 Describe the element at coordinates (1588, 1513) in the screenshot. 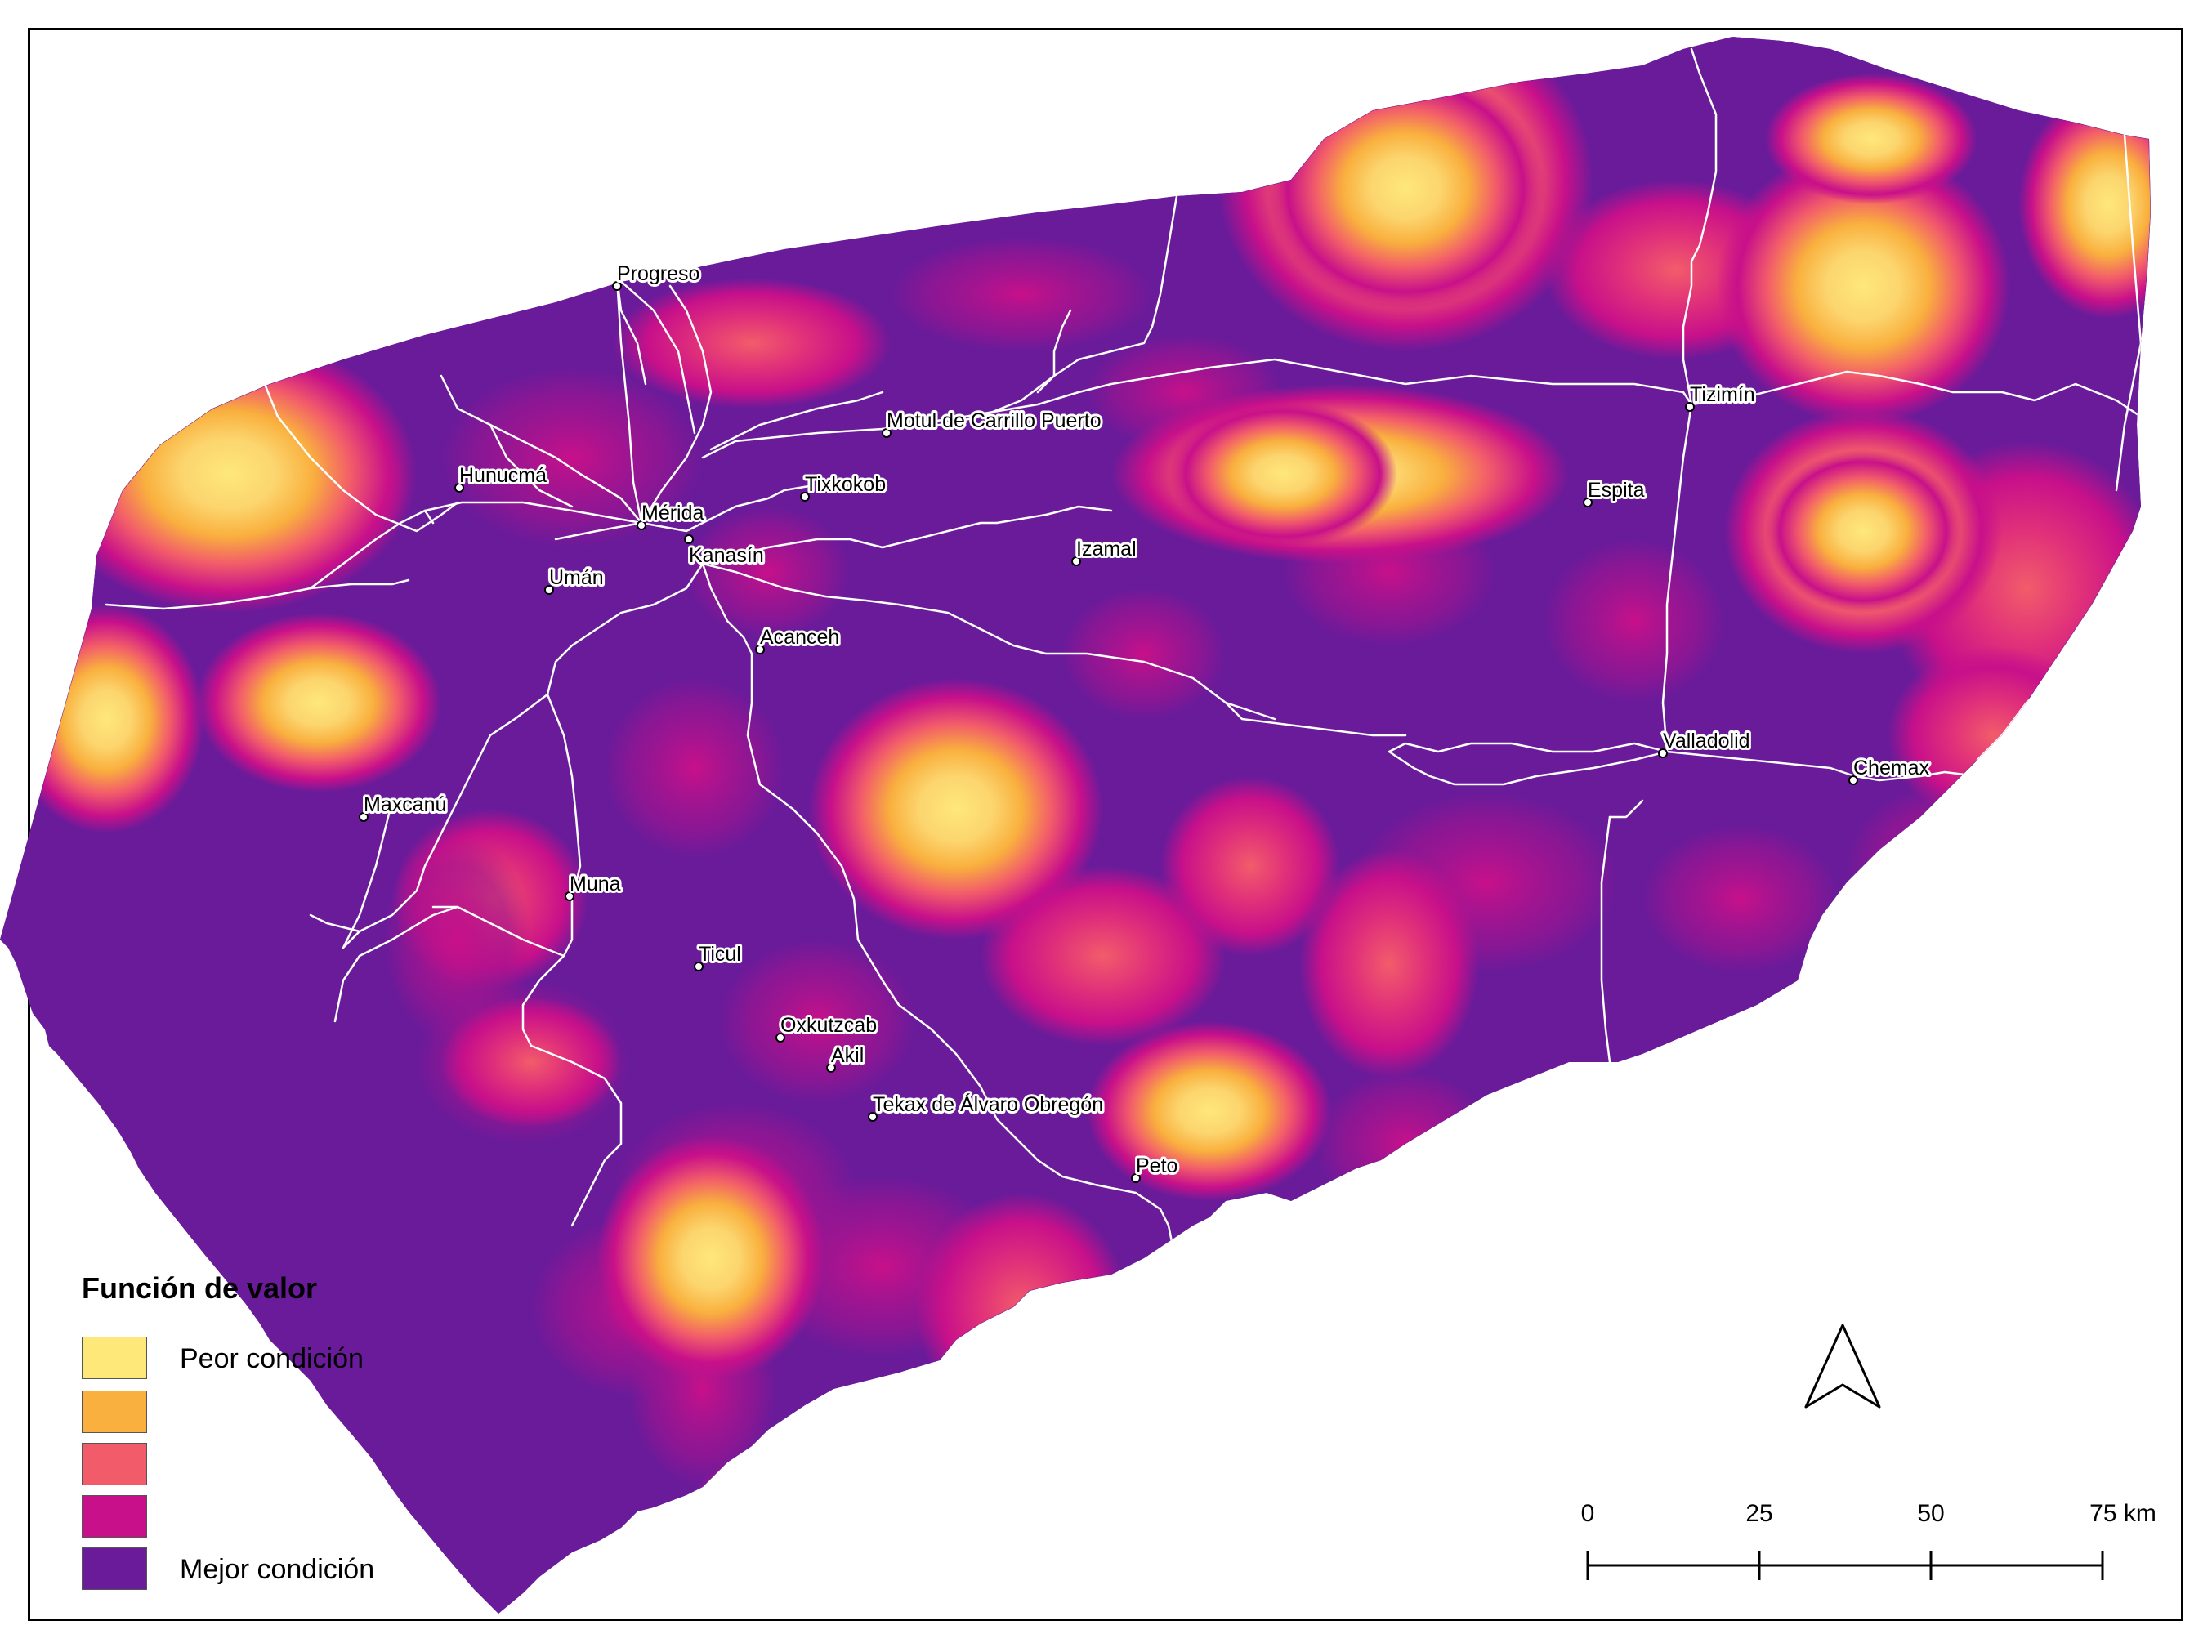

I see `scale-tick-0: 0` at that location.